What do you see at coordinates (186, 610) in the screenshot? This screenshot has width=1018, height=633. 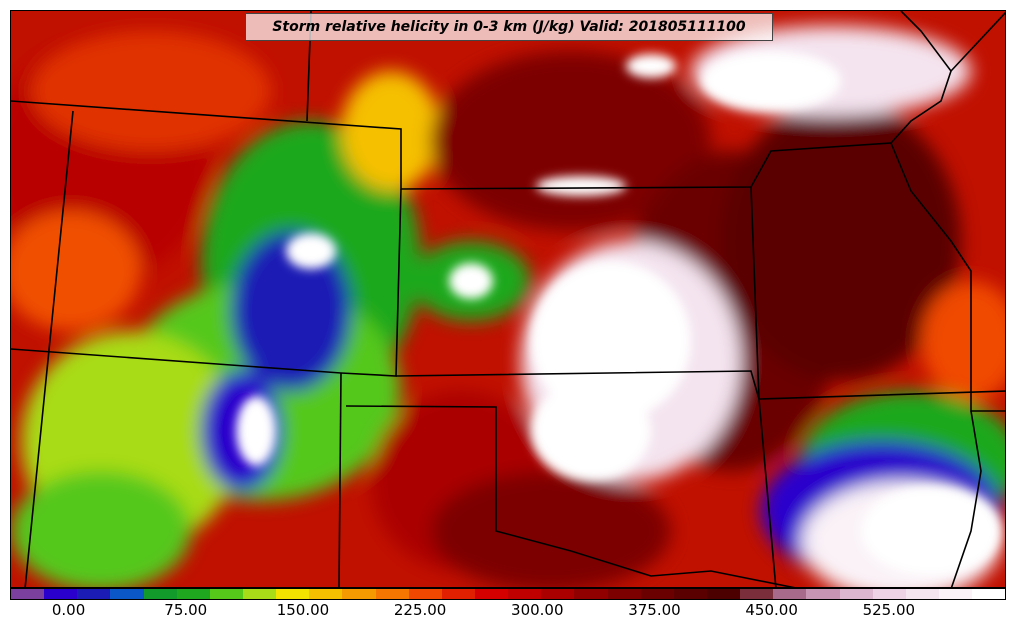 I see `colorbar-tick-label: 75.00` at bounding box center [186, 610].